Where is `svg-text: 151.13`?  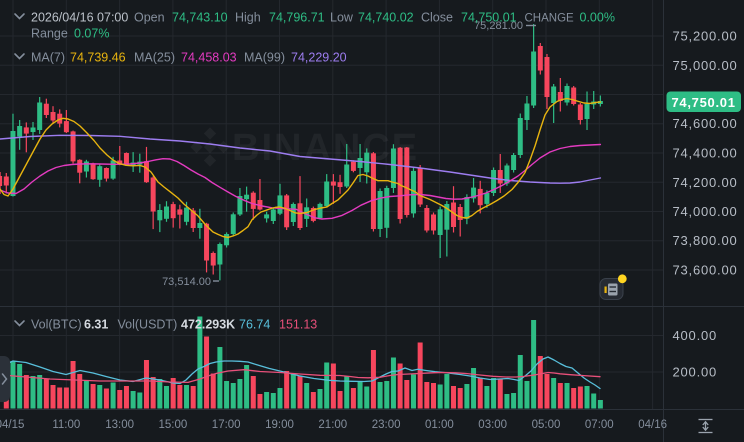
svg-text: 151.13 is located at coordinates (298, 325).